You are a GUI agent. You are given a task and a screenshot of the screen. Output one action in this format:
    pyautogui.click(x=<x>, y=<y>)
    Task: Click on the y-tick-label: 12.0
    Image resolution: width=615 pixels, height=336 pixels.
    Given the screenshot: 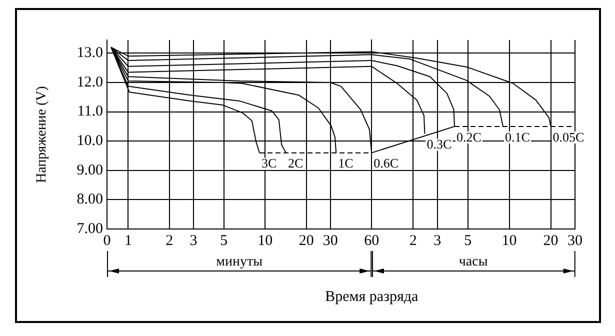 What is the action you would take?
    pyautogui.click(x=89, y=82)
    